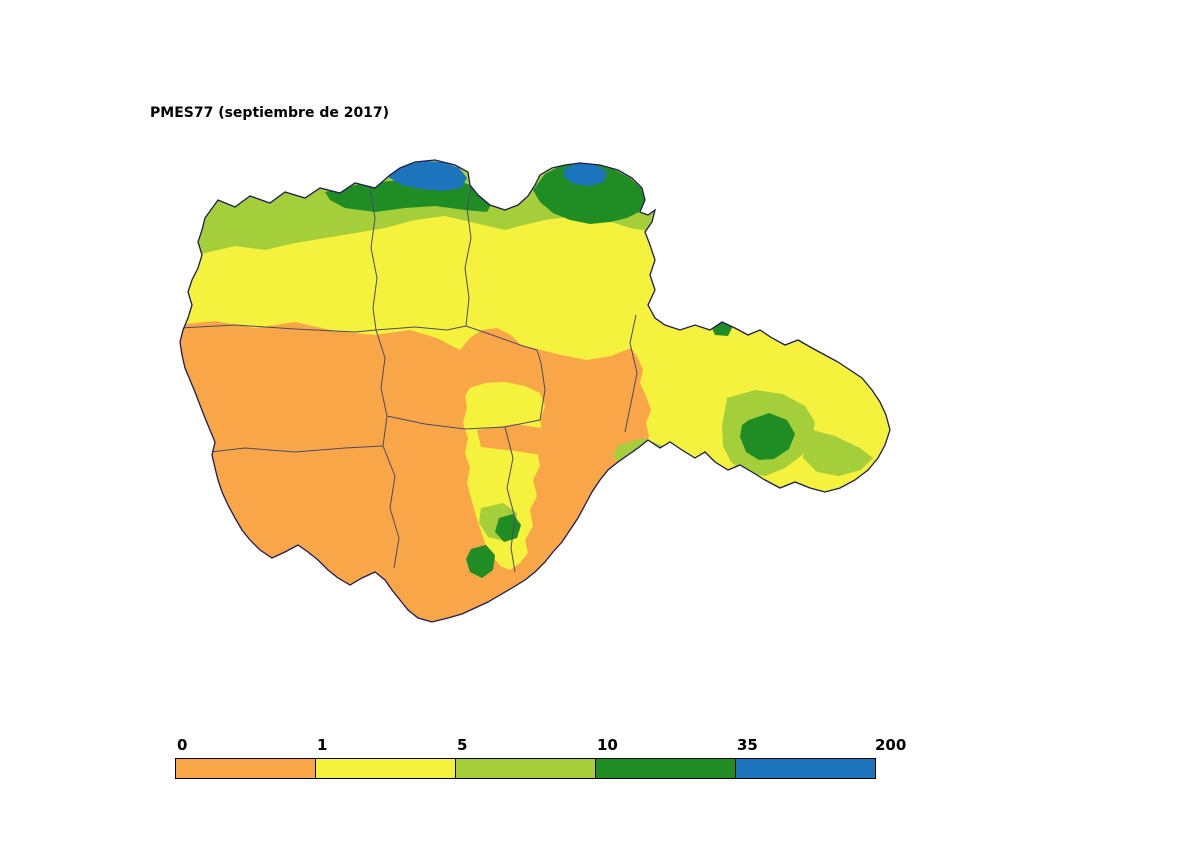 Image resolution: width=1200 pixels, height=846 pixels. Describe the element at coordinates (540, 746) in the screenshot. I see `legend-labels: 0 1 5 10 35 200` at that location.